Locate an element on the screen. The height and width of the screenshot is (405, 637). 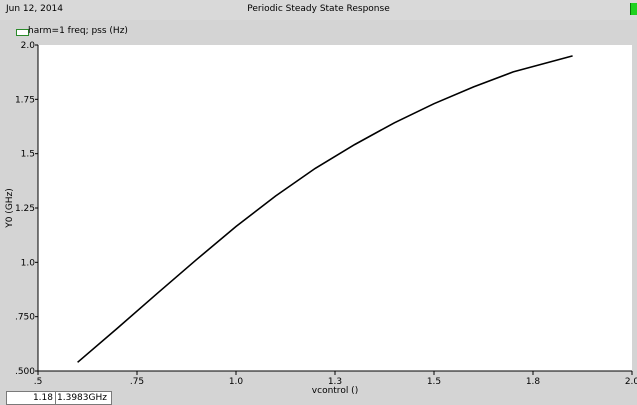
legend: harm=1 freq; pss (Hz) is located at coordinates (318, 32).